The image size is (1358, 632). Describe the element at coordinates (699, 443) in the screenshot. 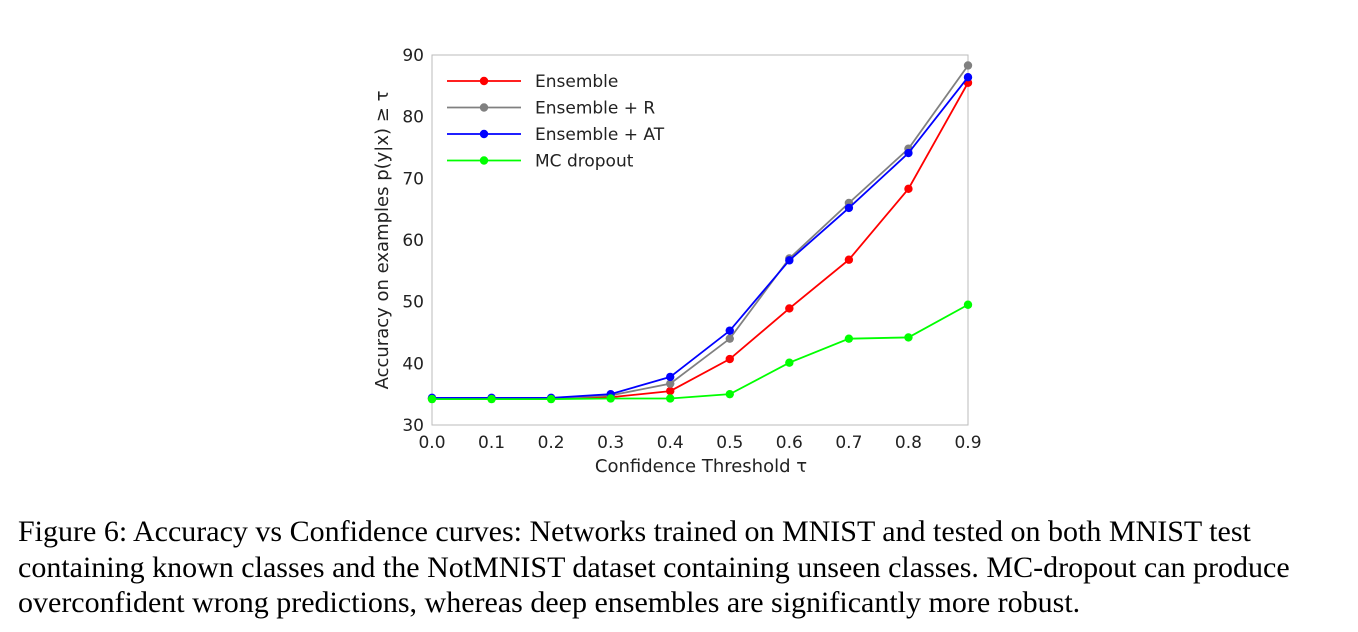

I see `x-axis-ticks: 0.0 0.1 0.2 0.3 0.4 0.5 0.6 0.7 0.8 0.9` at that location.